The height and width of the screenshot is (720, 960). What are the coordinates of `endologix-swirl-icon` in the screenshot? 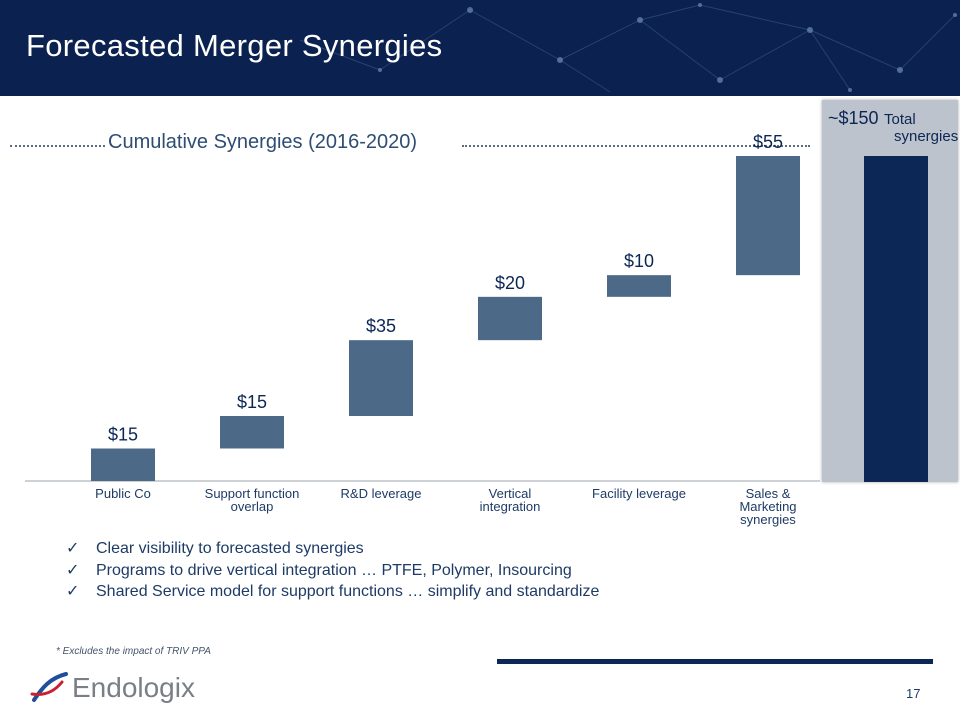 It's located at (49, 687).